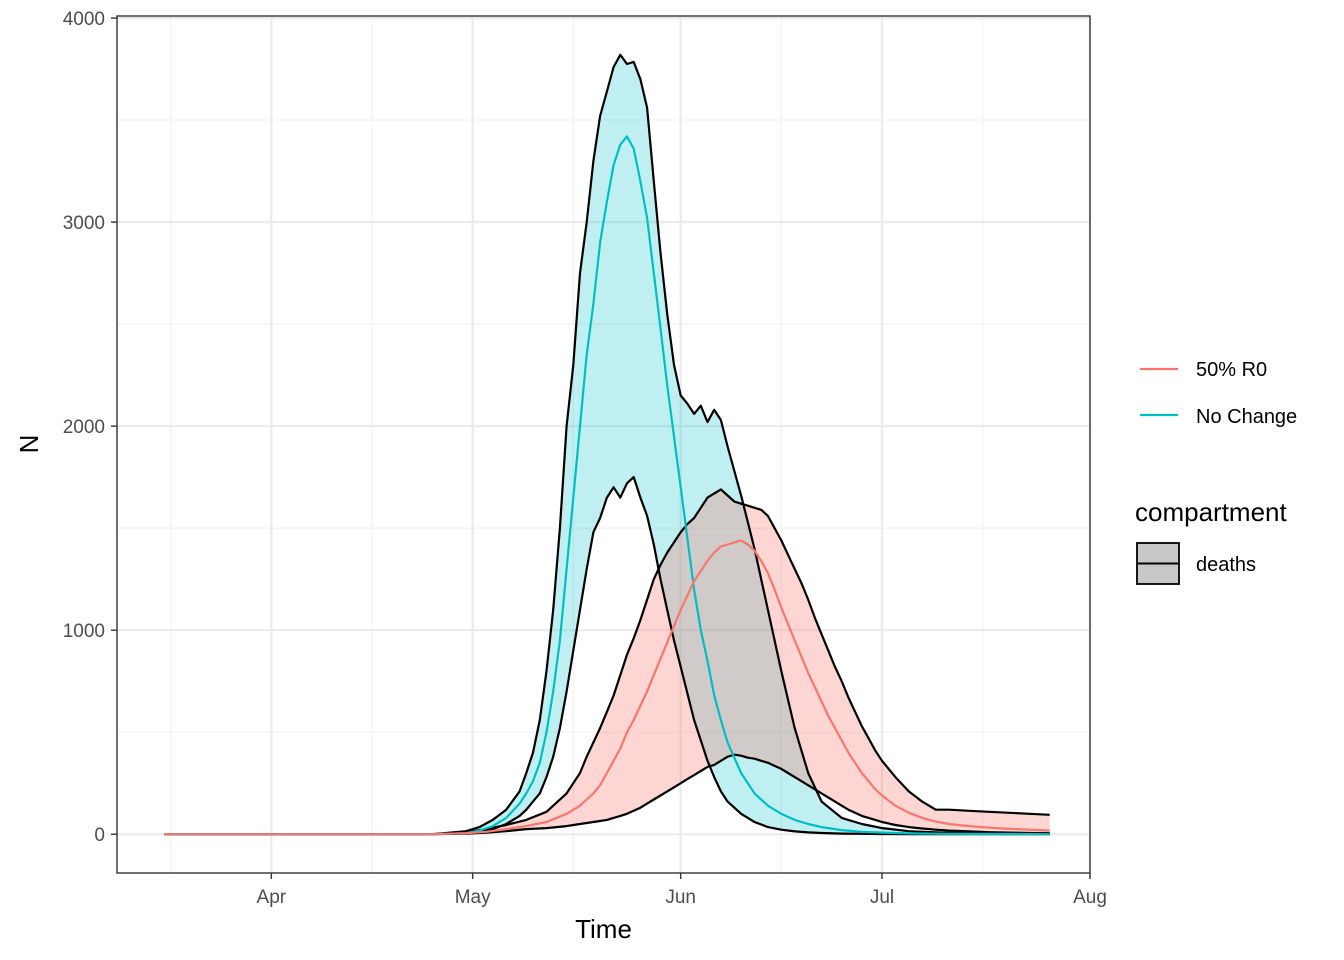  I want to click on legend-label-no-change: No Change, so click(1246, 417).